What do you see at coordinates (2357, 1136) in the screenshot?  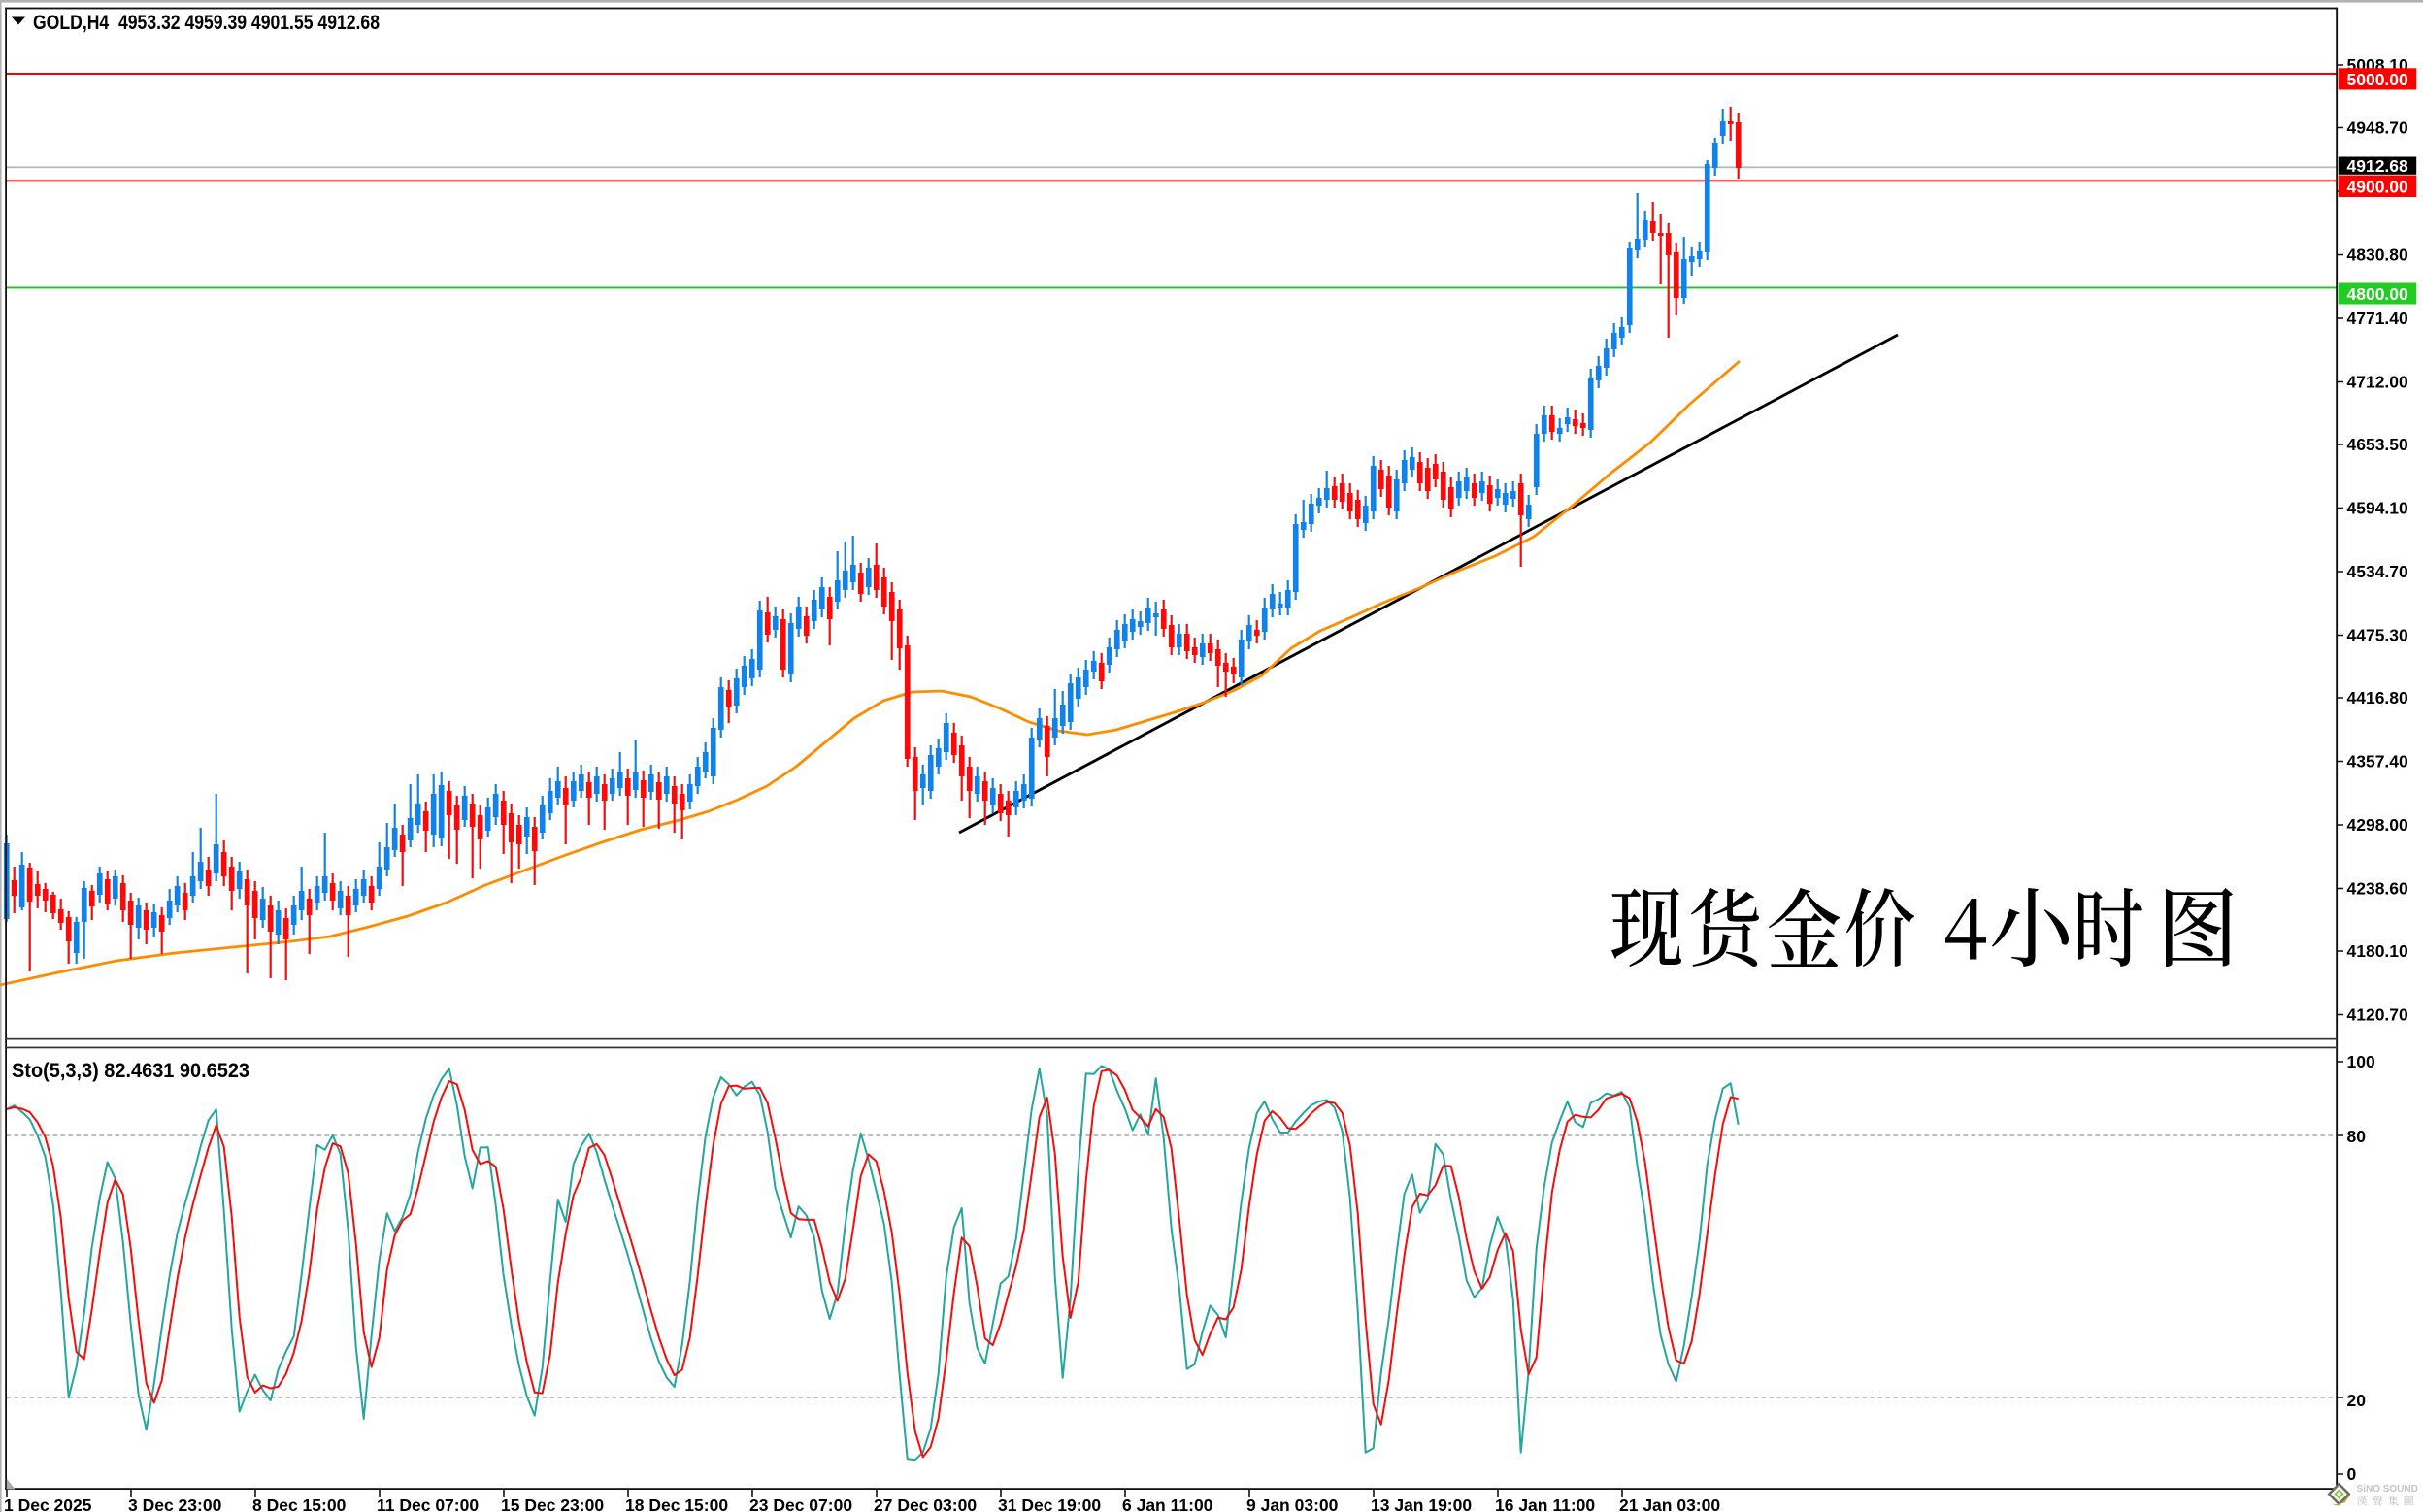 I see `svg-text: 80` at bounding box center [2357, 1136].